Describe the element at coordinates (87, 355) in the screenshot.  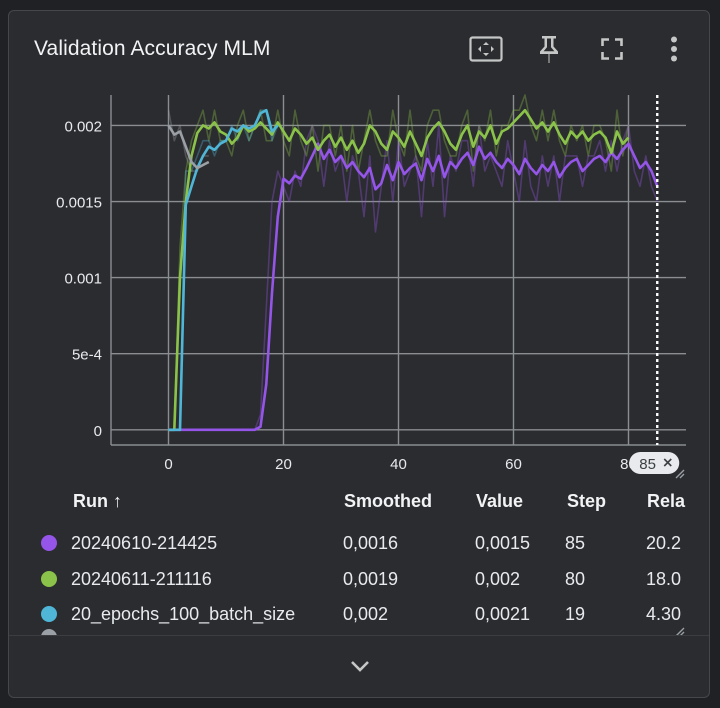
I see `y-tick-label: 5e-4` at that location.